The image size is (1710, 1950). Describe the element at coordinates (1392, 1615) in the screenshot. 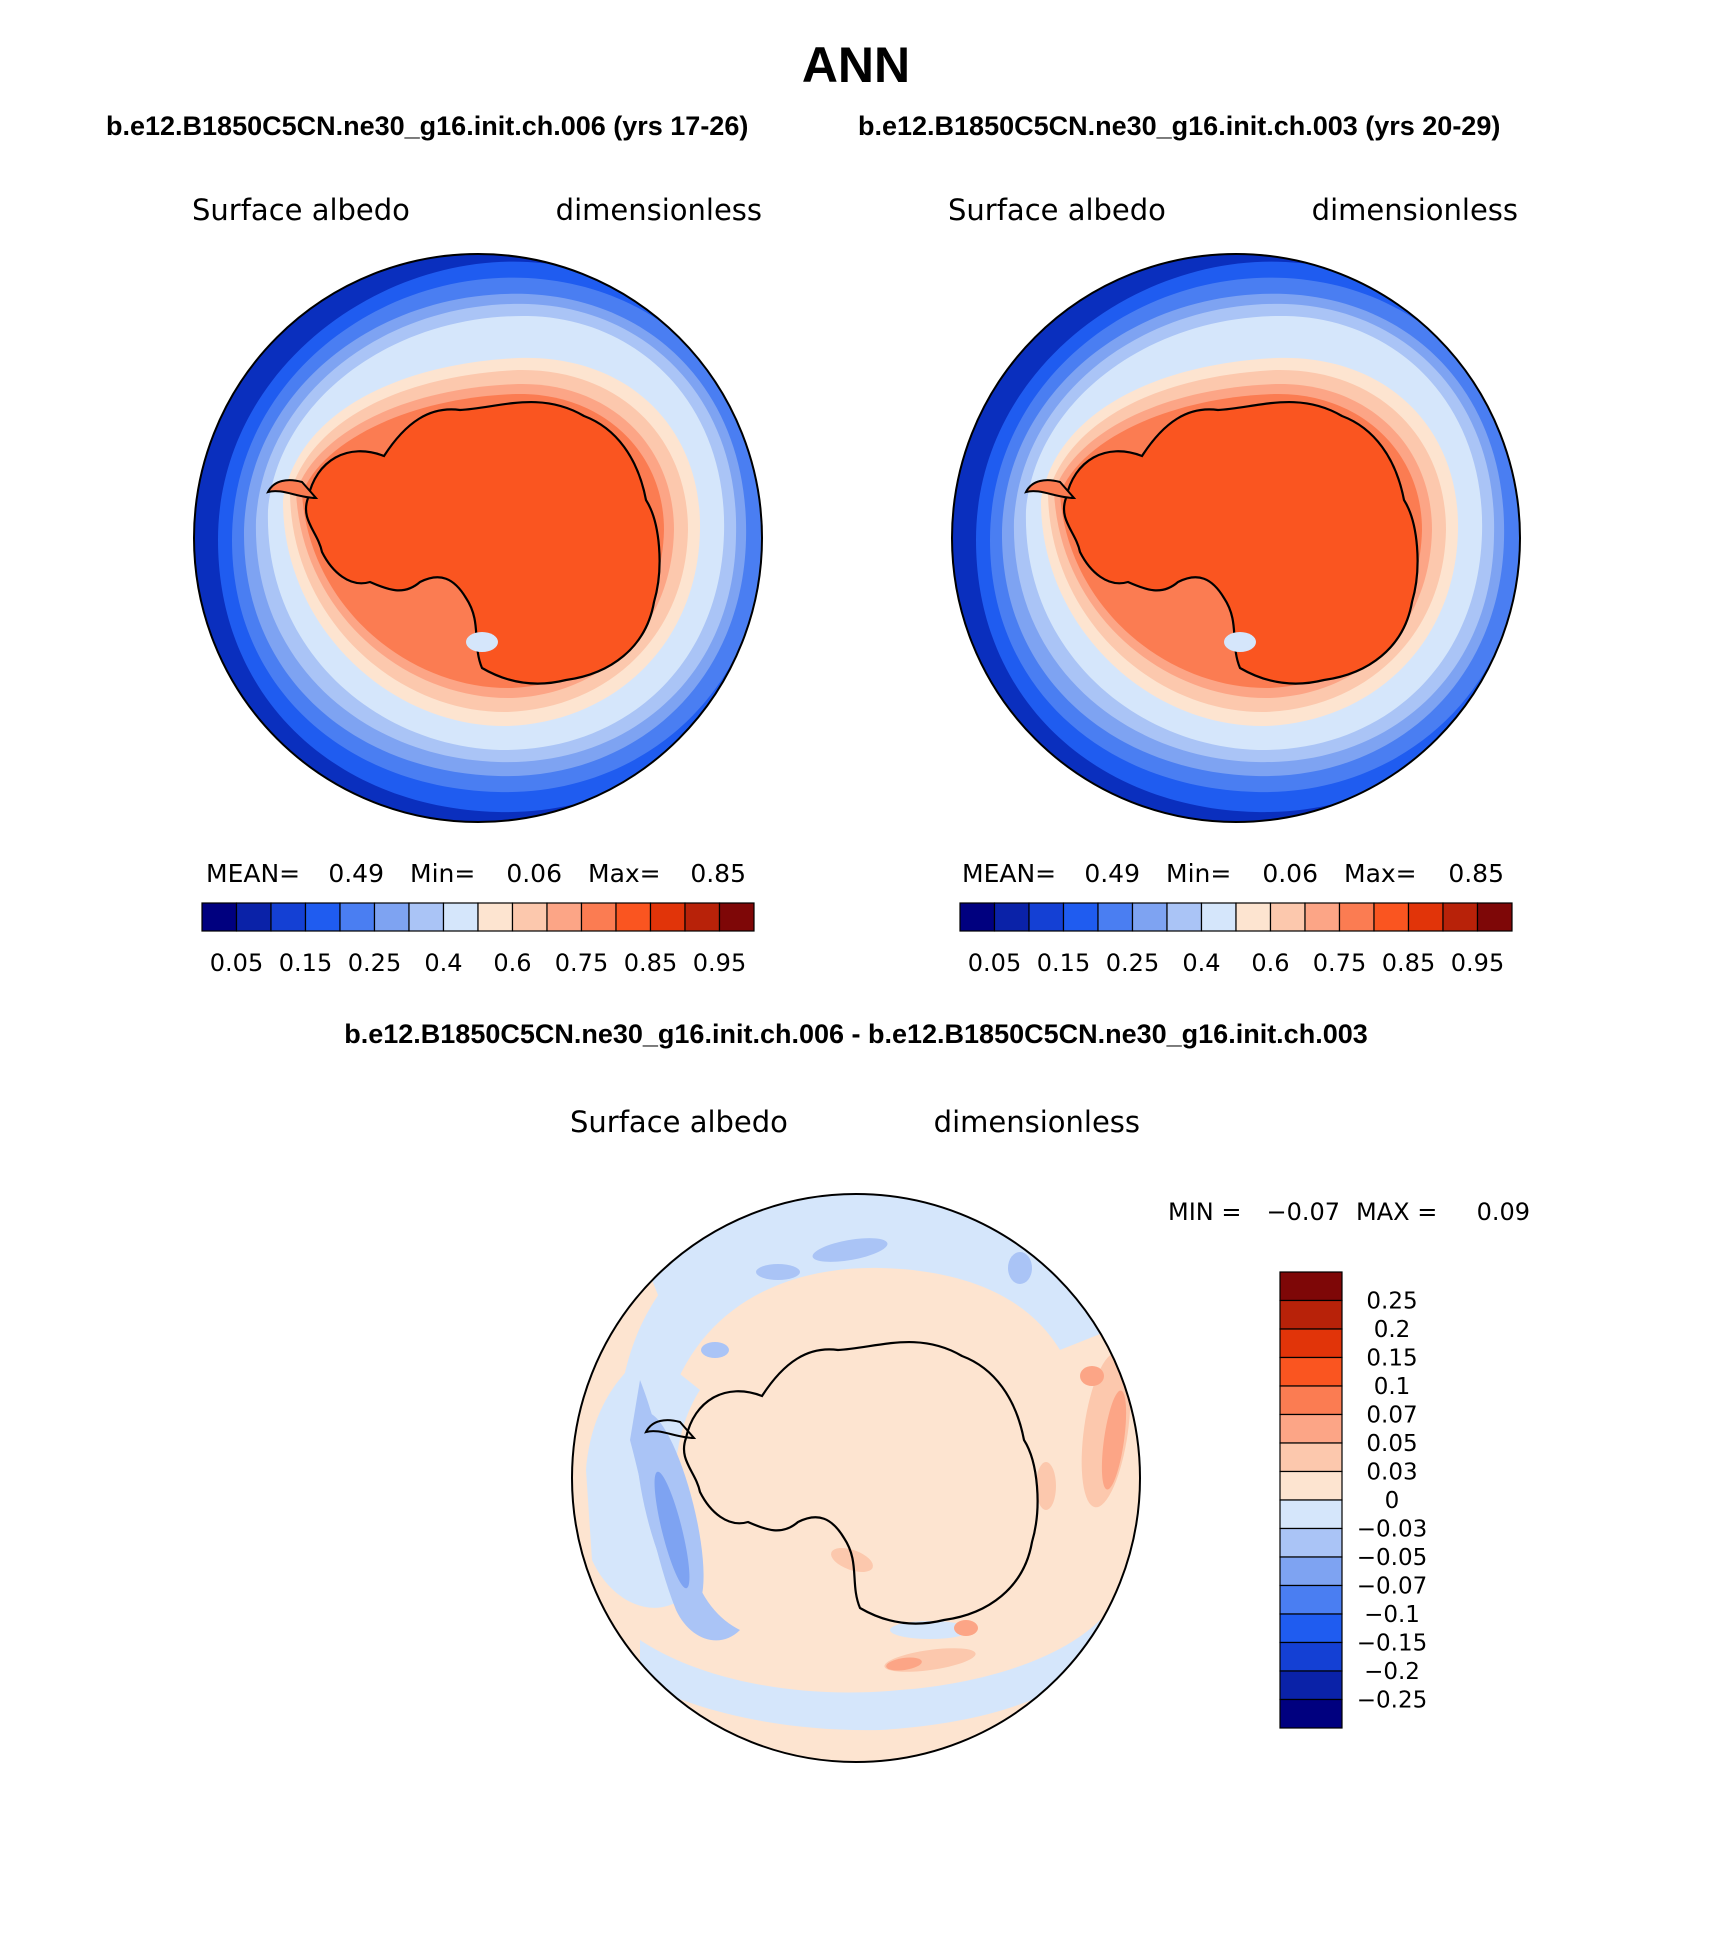

I see `colorbar-tick-label: −0.1` at that location.